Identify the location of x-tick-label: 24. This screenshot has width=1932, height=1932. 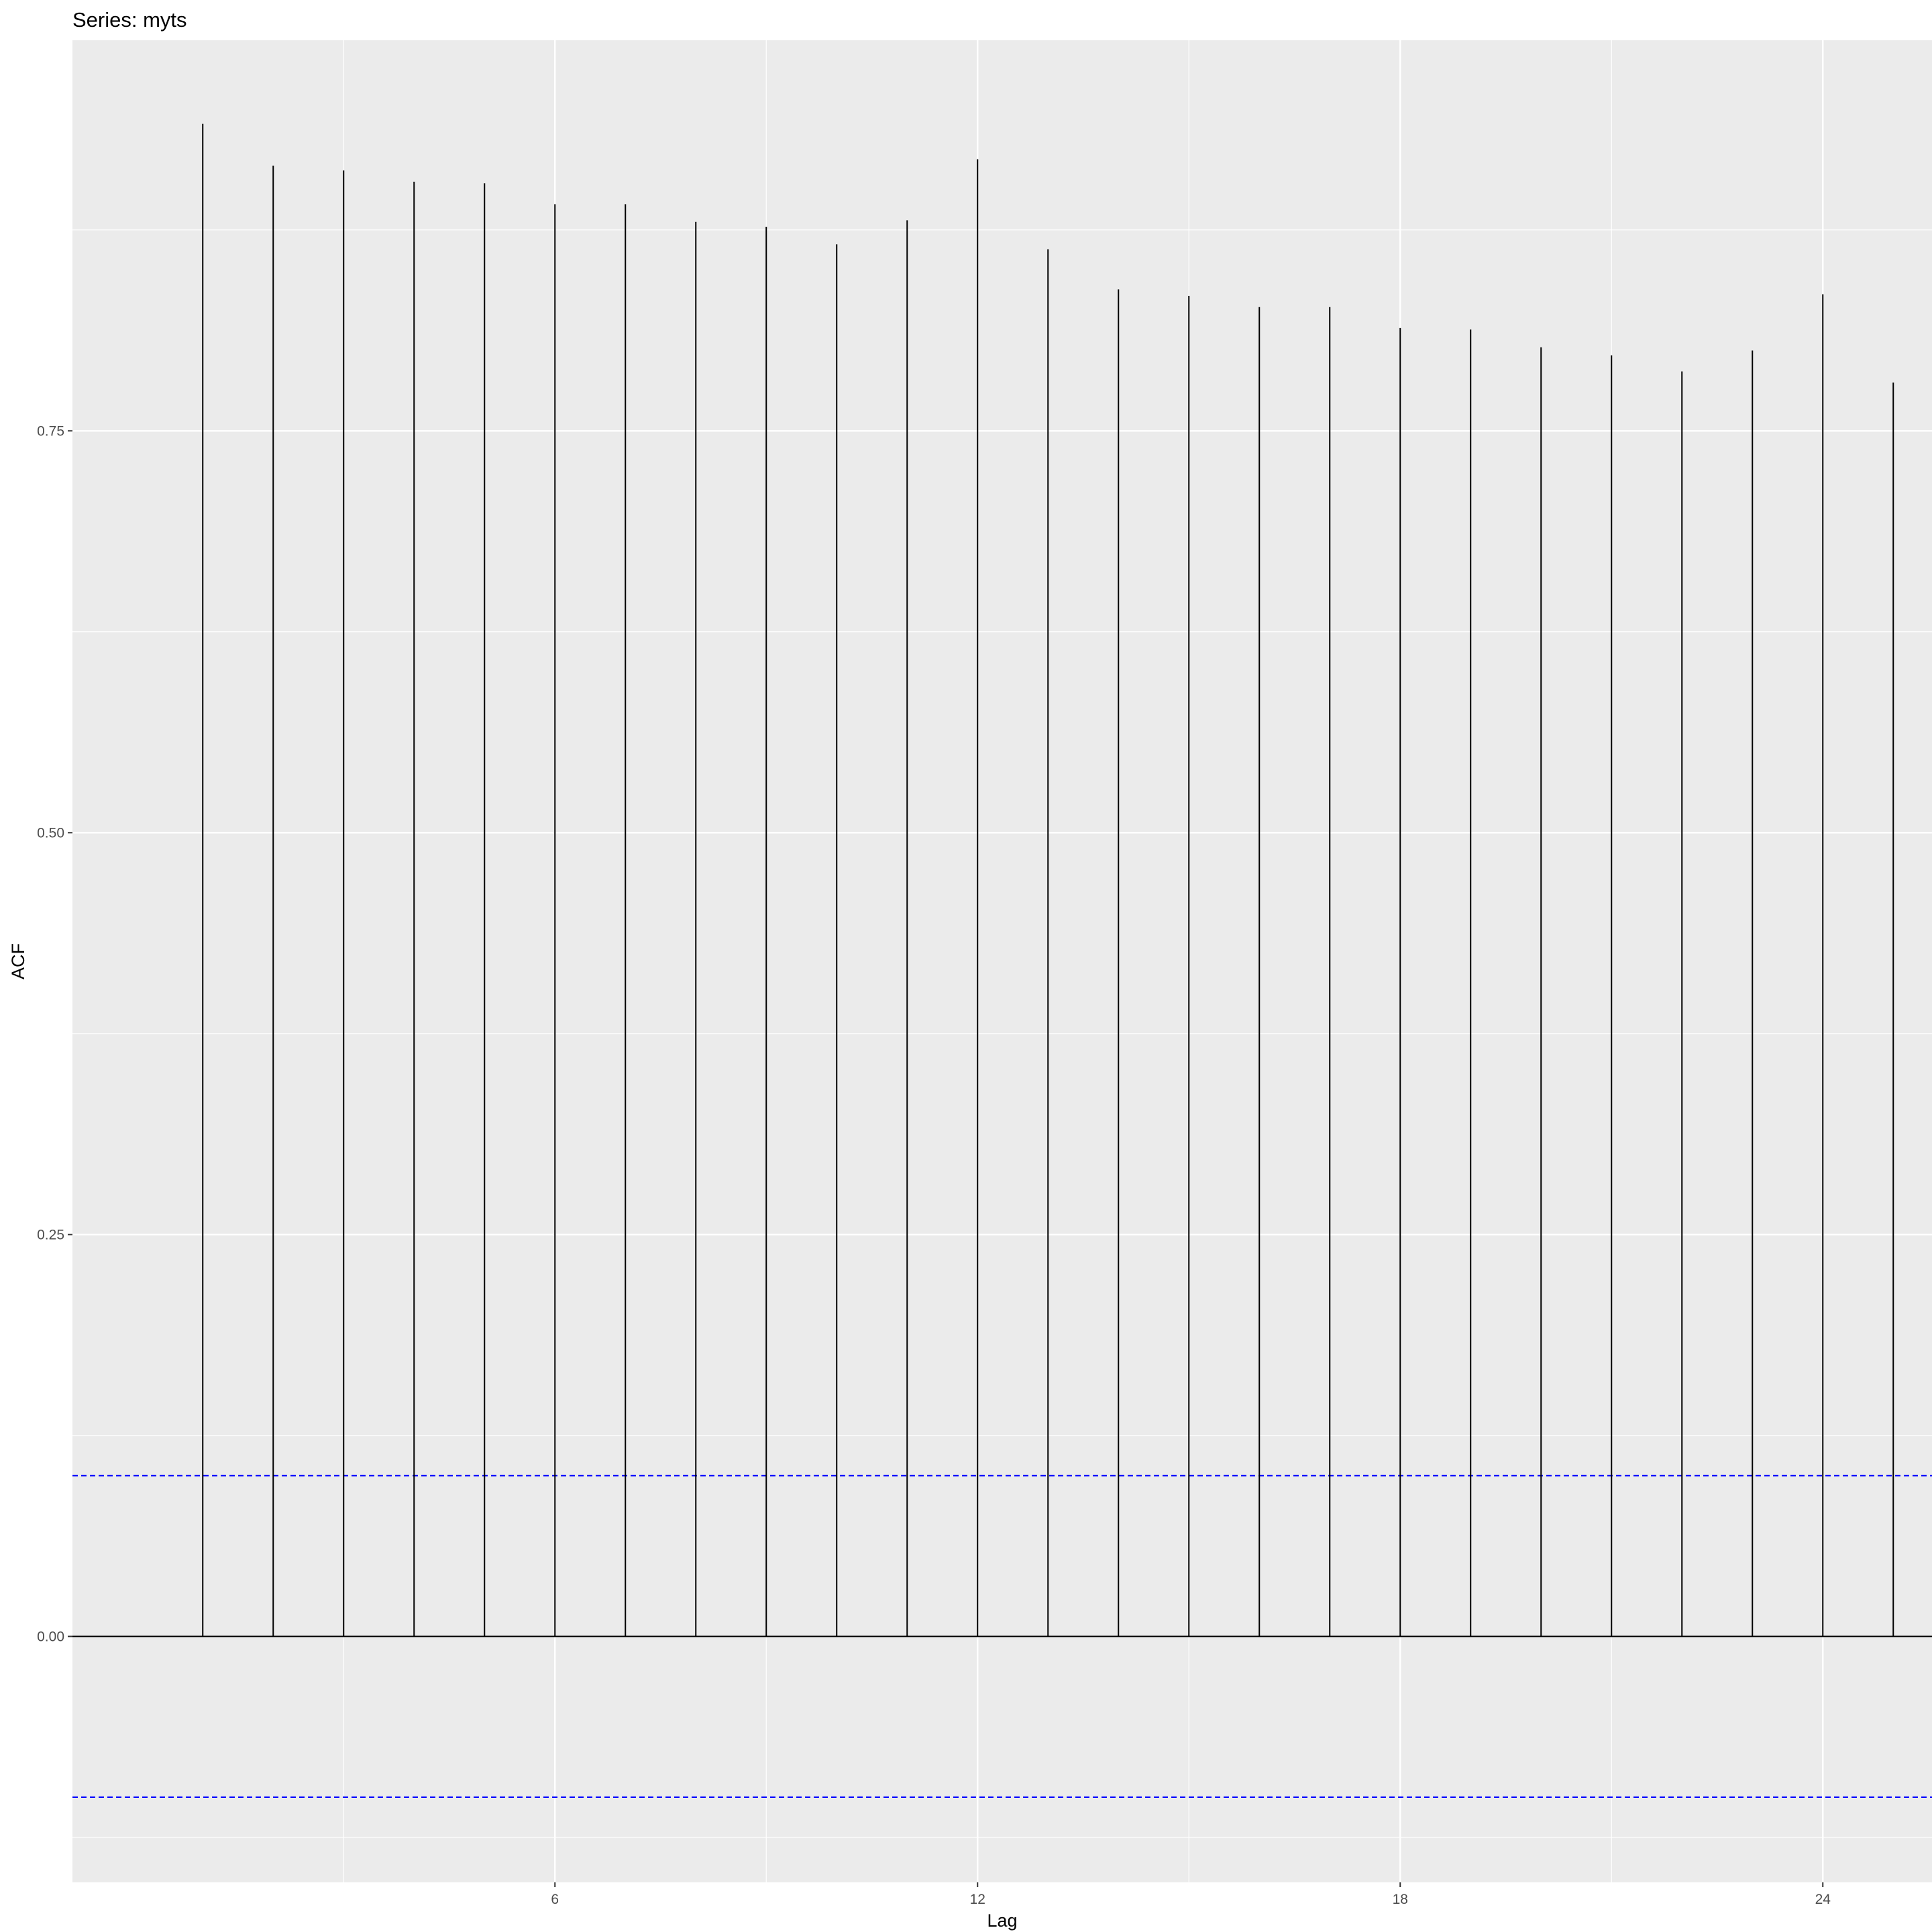
(1823, 1899).